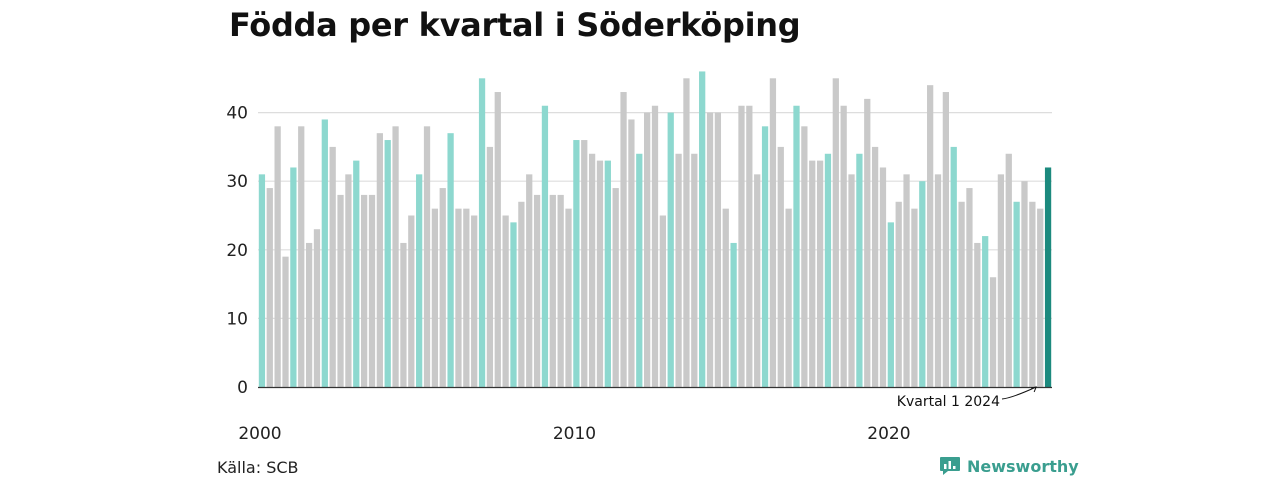  I want to click on brand-name: Newsworthy, so click(1023, 466).